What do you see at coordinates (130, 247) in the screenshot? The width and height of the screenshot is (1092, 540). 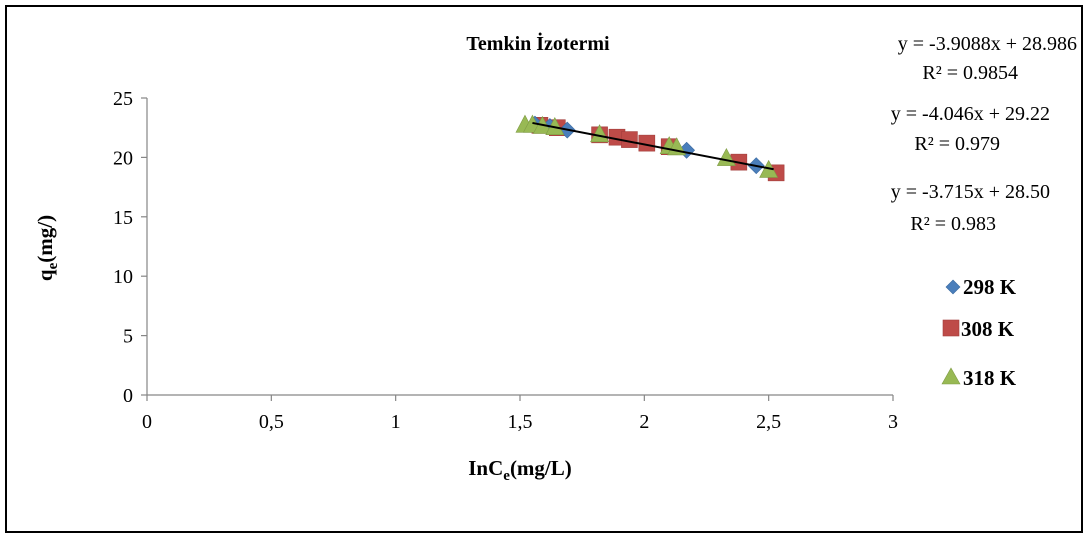 I see `y-ticks: 0 5 10 15 20 25` at bounding box center [130, 247].